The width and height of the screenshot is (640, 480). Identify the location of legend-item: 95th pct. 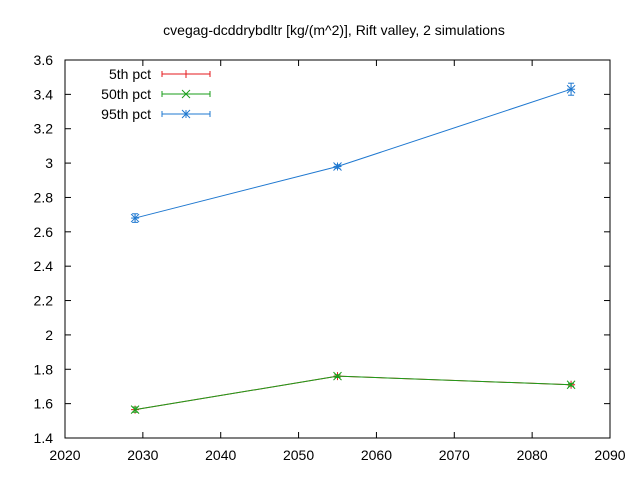
(156, 114).